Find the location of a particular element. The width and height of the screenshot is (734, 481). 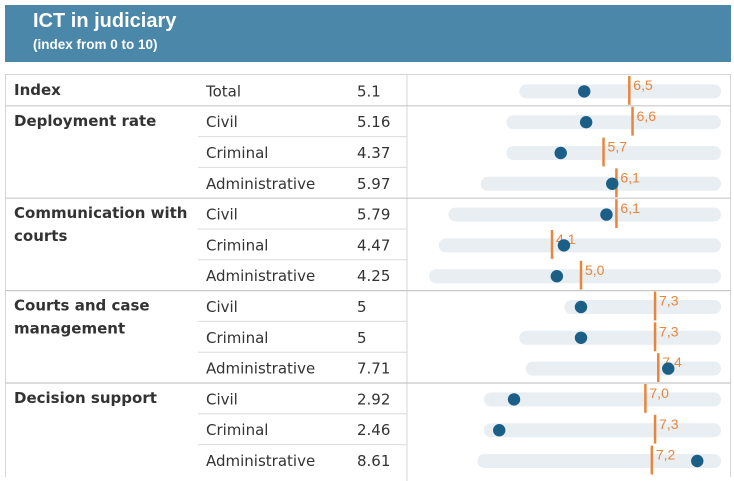

reference-label: 7,0 is located at coordinates (659, 393).